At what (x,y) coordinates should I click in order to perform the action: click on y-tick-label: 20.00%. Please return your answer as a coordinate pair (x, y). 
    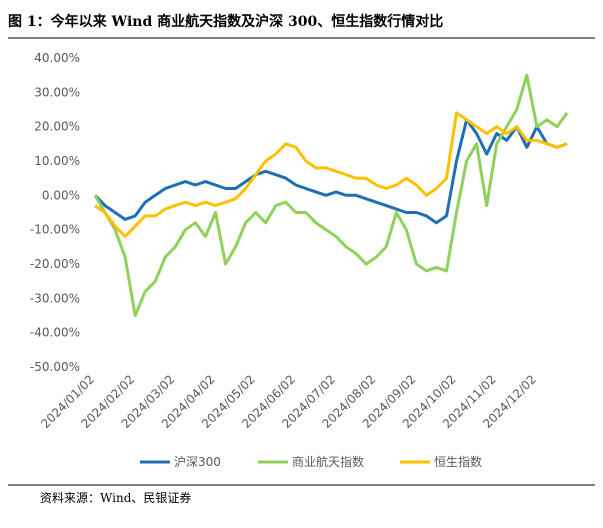
    Looking at the image, I should click on (57, 127).